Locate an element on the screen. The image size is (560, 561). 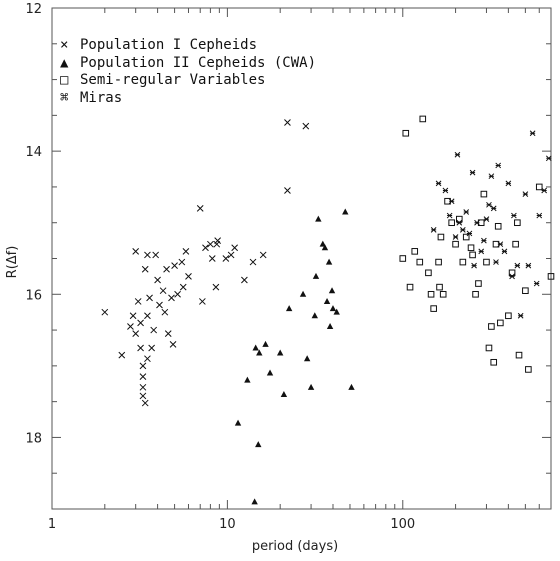
legend-symbol-miras: ⌘ is located at coordinates (64, 98).